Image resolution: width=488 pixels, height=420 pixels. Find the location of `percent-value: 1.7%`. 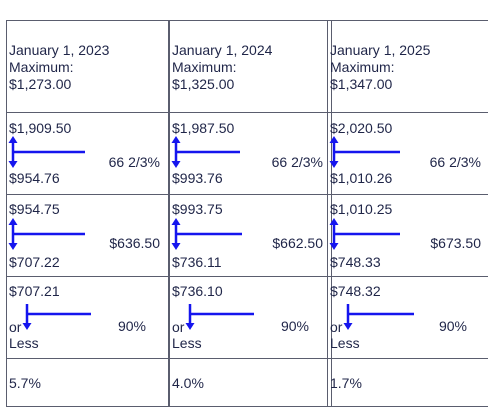

percent-value: 1.7% is located at coordinates (346, 383).